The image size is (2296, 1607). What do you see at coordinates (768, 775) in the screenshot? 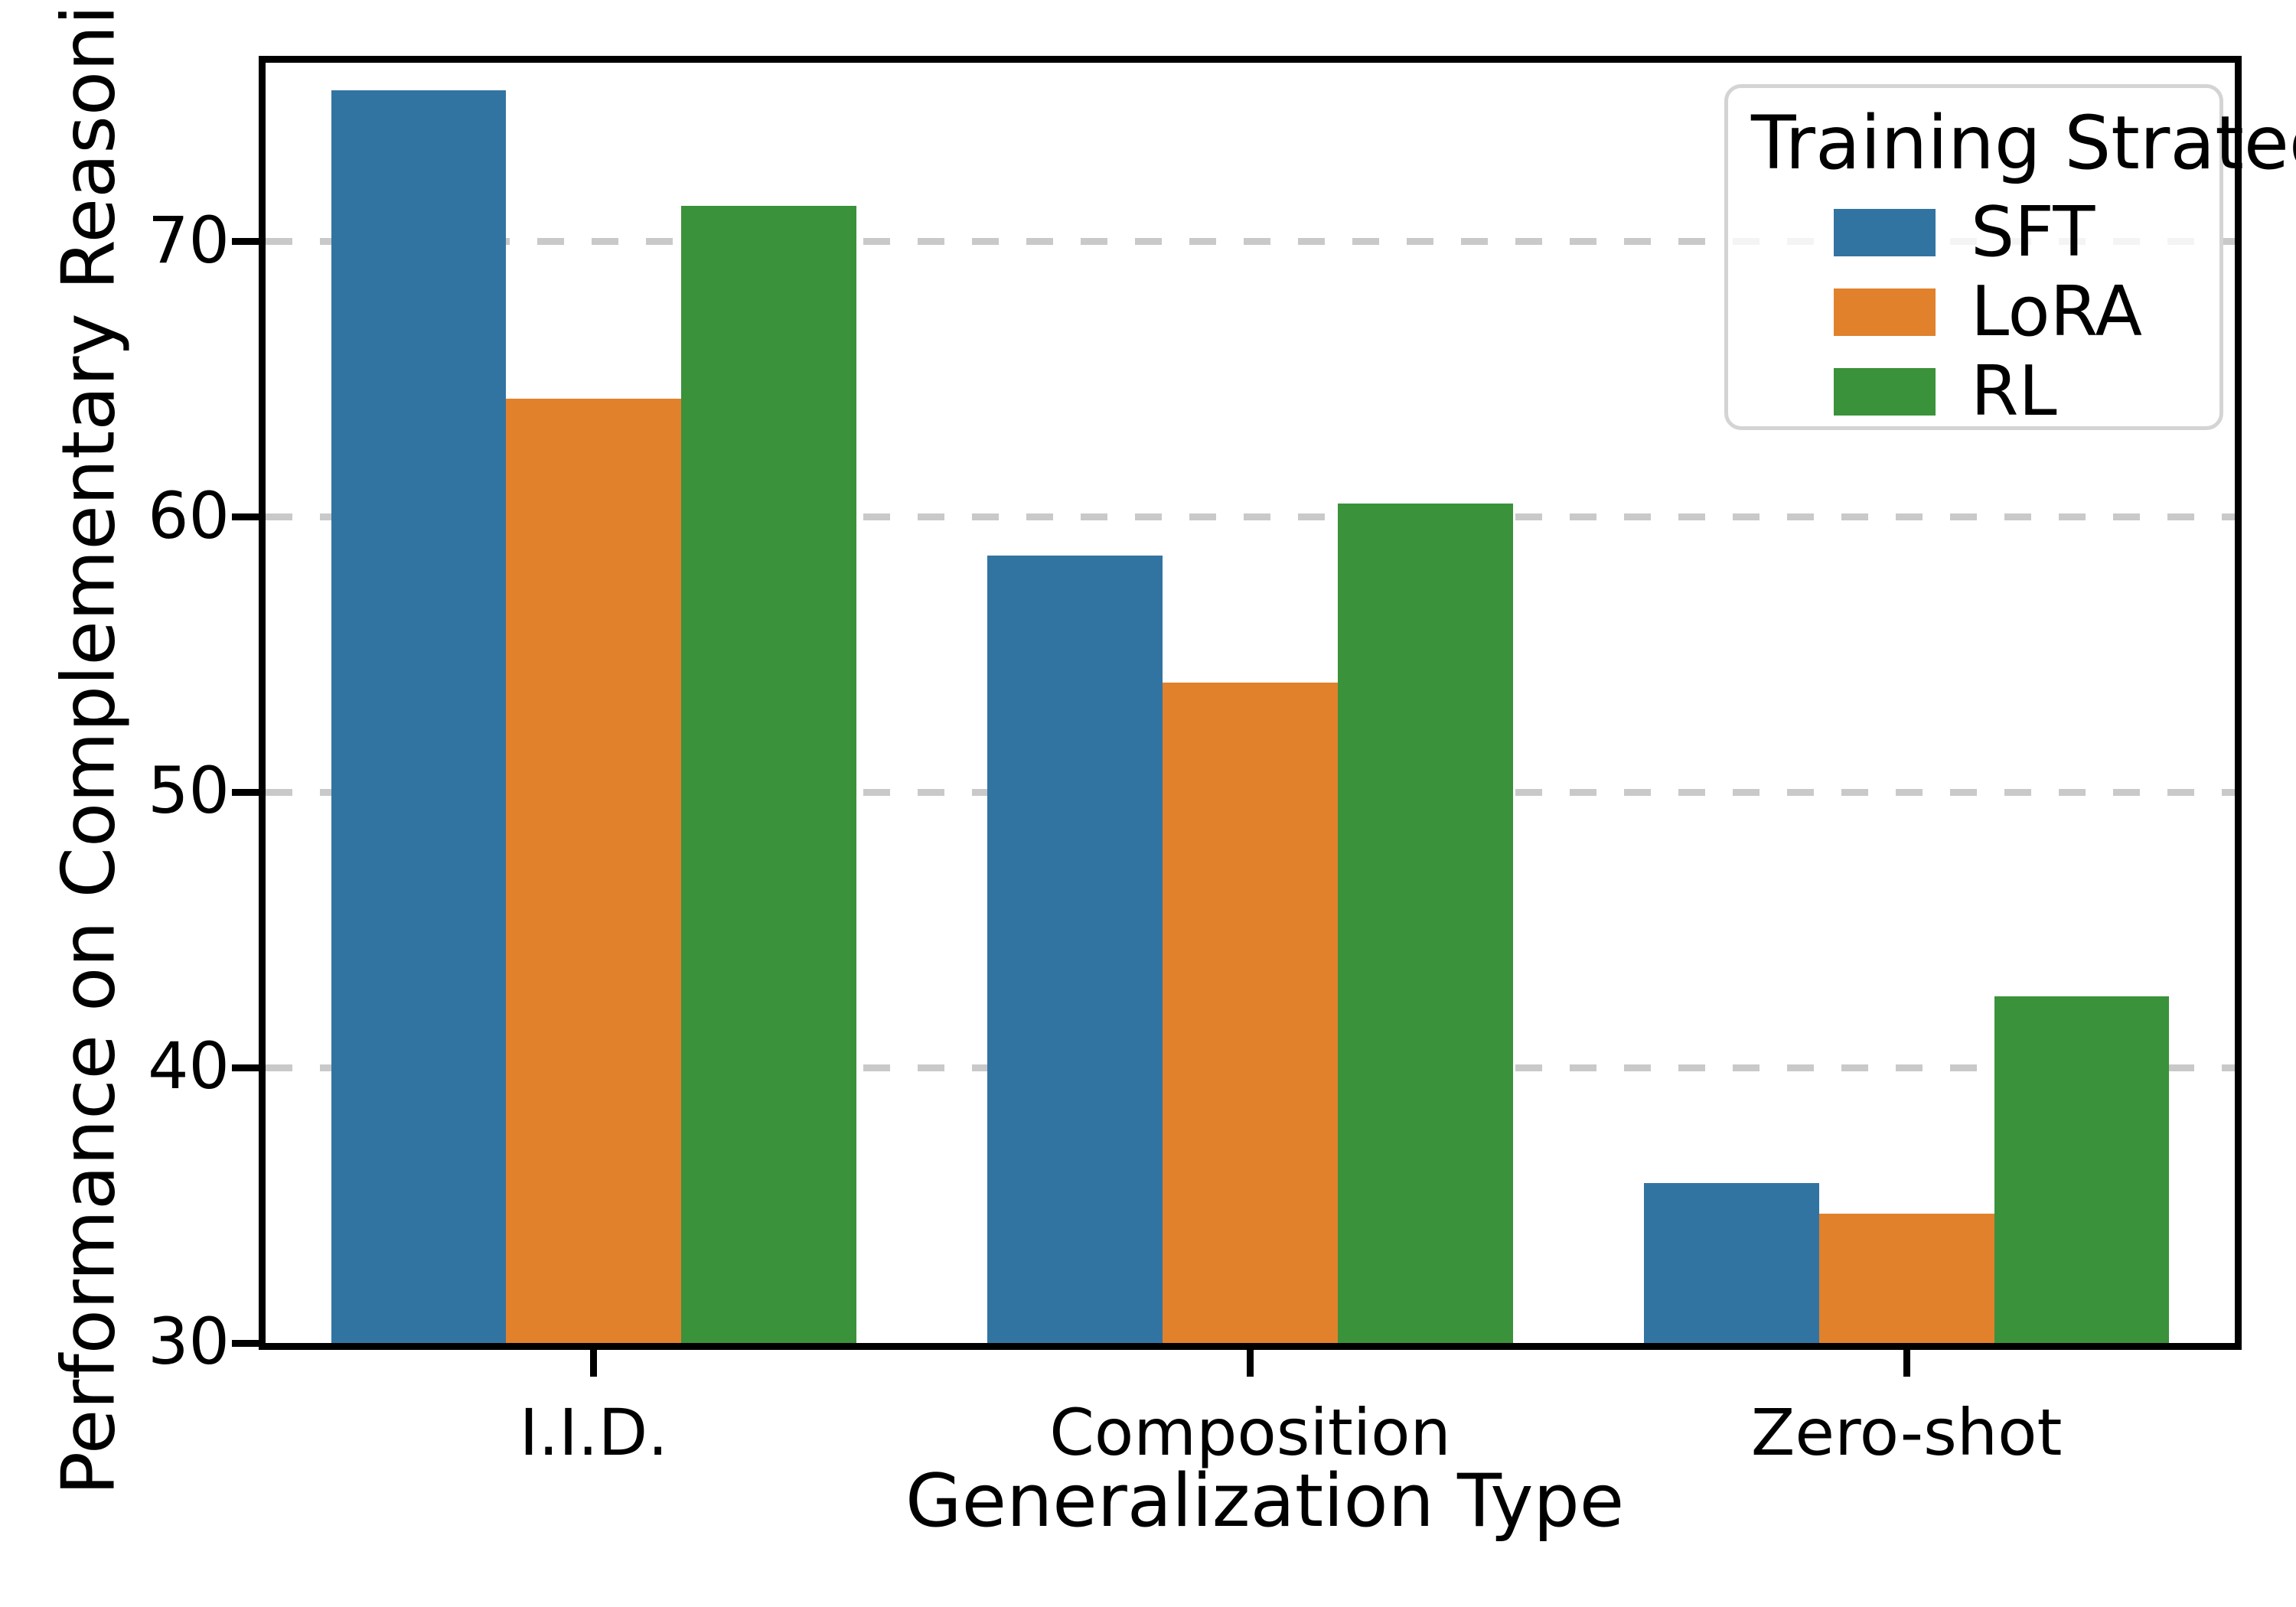
I see `bar-rl-iid` at bounding box center [768, 775].